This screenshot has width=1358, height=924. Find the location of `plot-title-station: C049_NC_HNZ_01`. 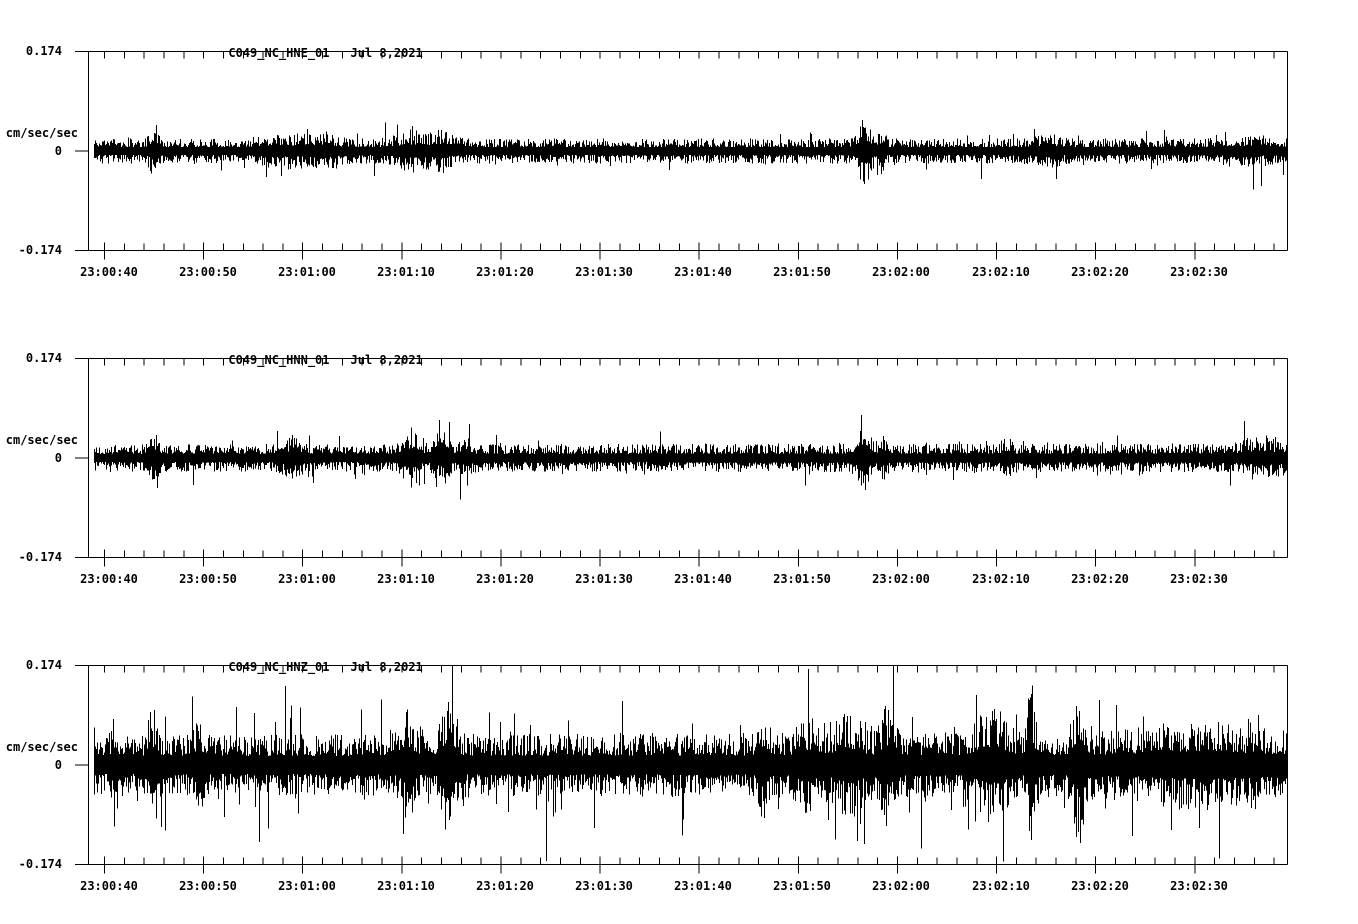

plot-title-station: C049_NC_HNZ_01 is located at coordinates (279, 667).